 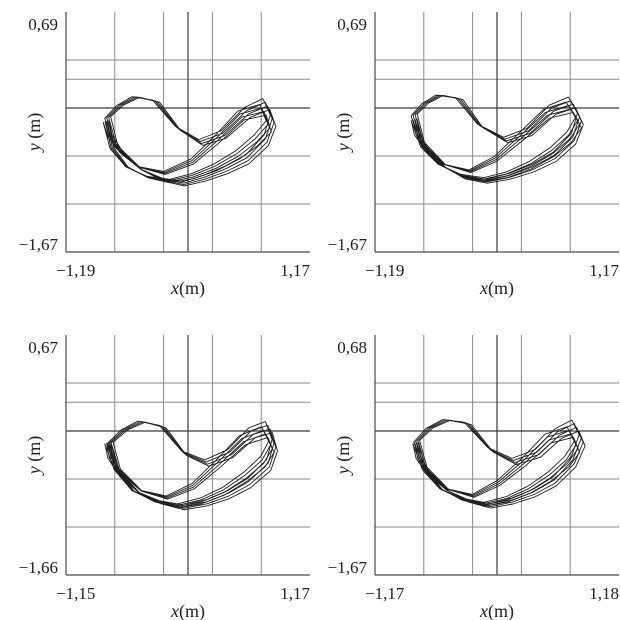 What do you see at coordinates (38, 567) in the screenshot?
I see `y-tick-label-bottom: −1,66` at bounding box center [38, 567].